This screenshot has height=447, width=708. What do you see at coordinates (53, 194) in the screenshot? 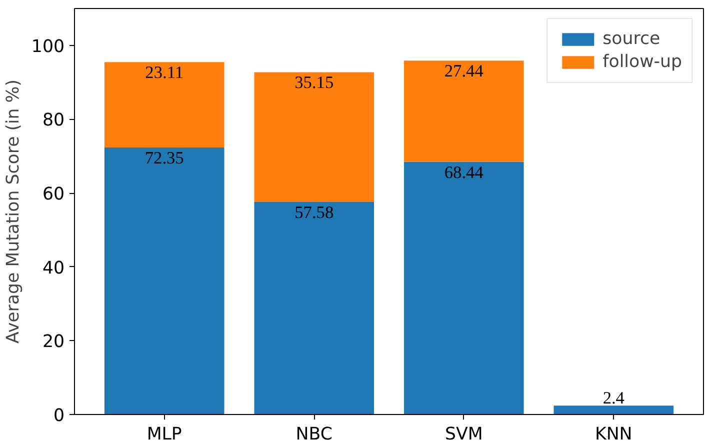
I see `y-tick-label: 60` at bounding box center [53, 194].